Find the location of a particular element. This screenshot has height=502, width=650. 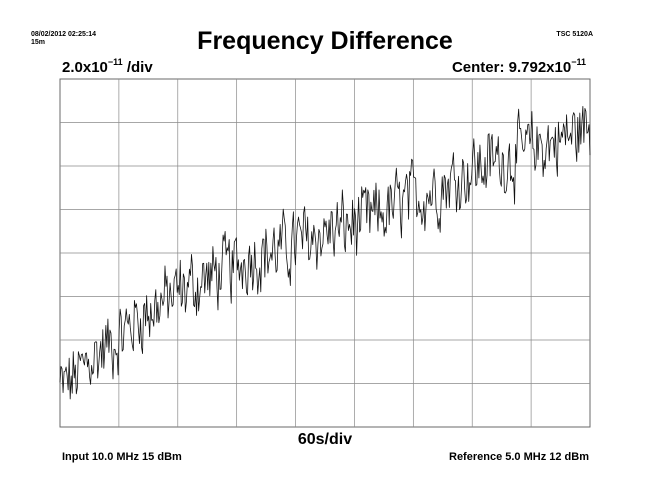

duration-label: 15m is located at coordinates (38, 42).